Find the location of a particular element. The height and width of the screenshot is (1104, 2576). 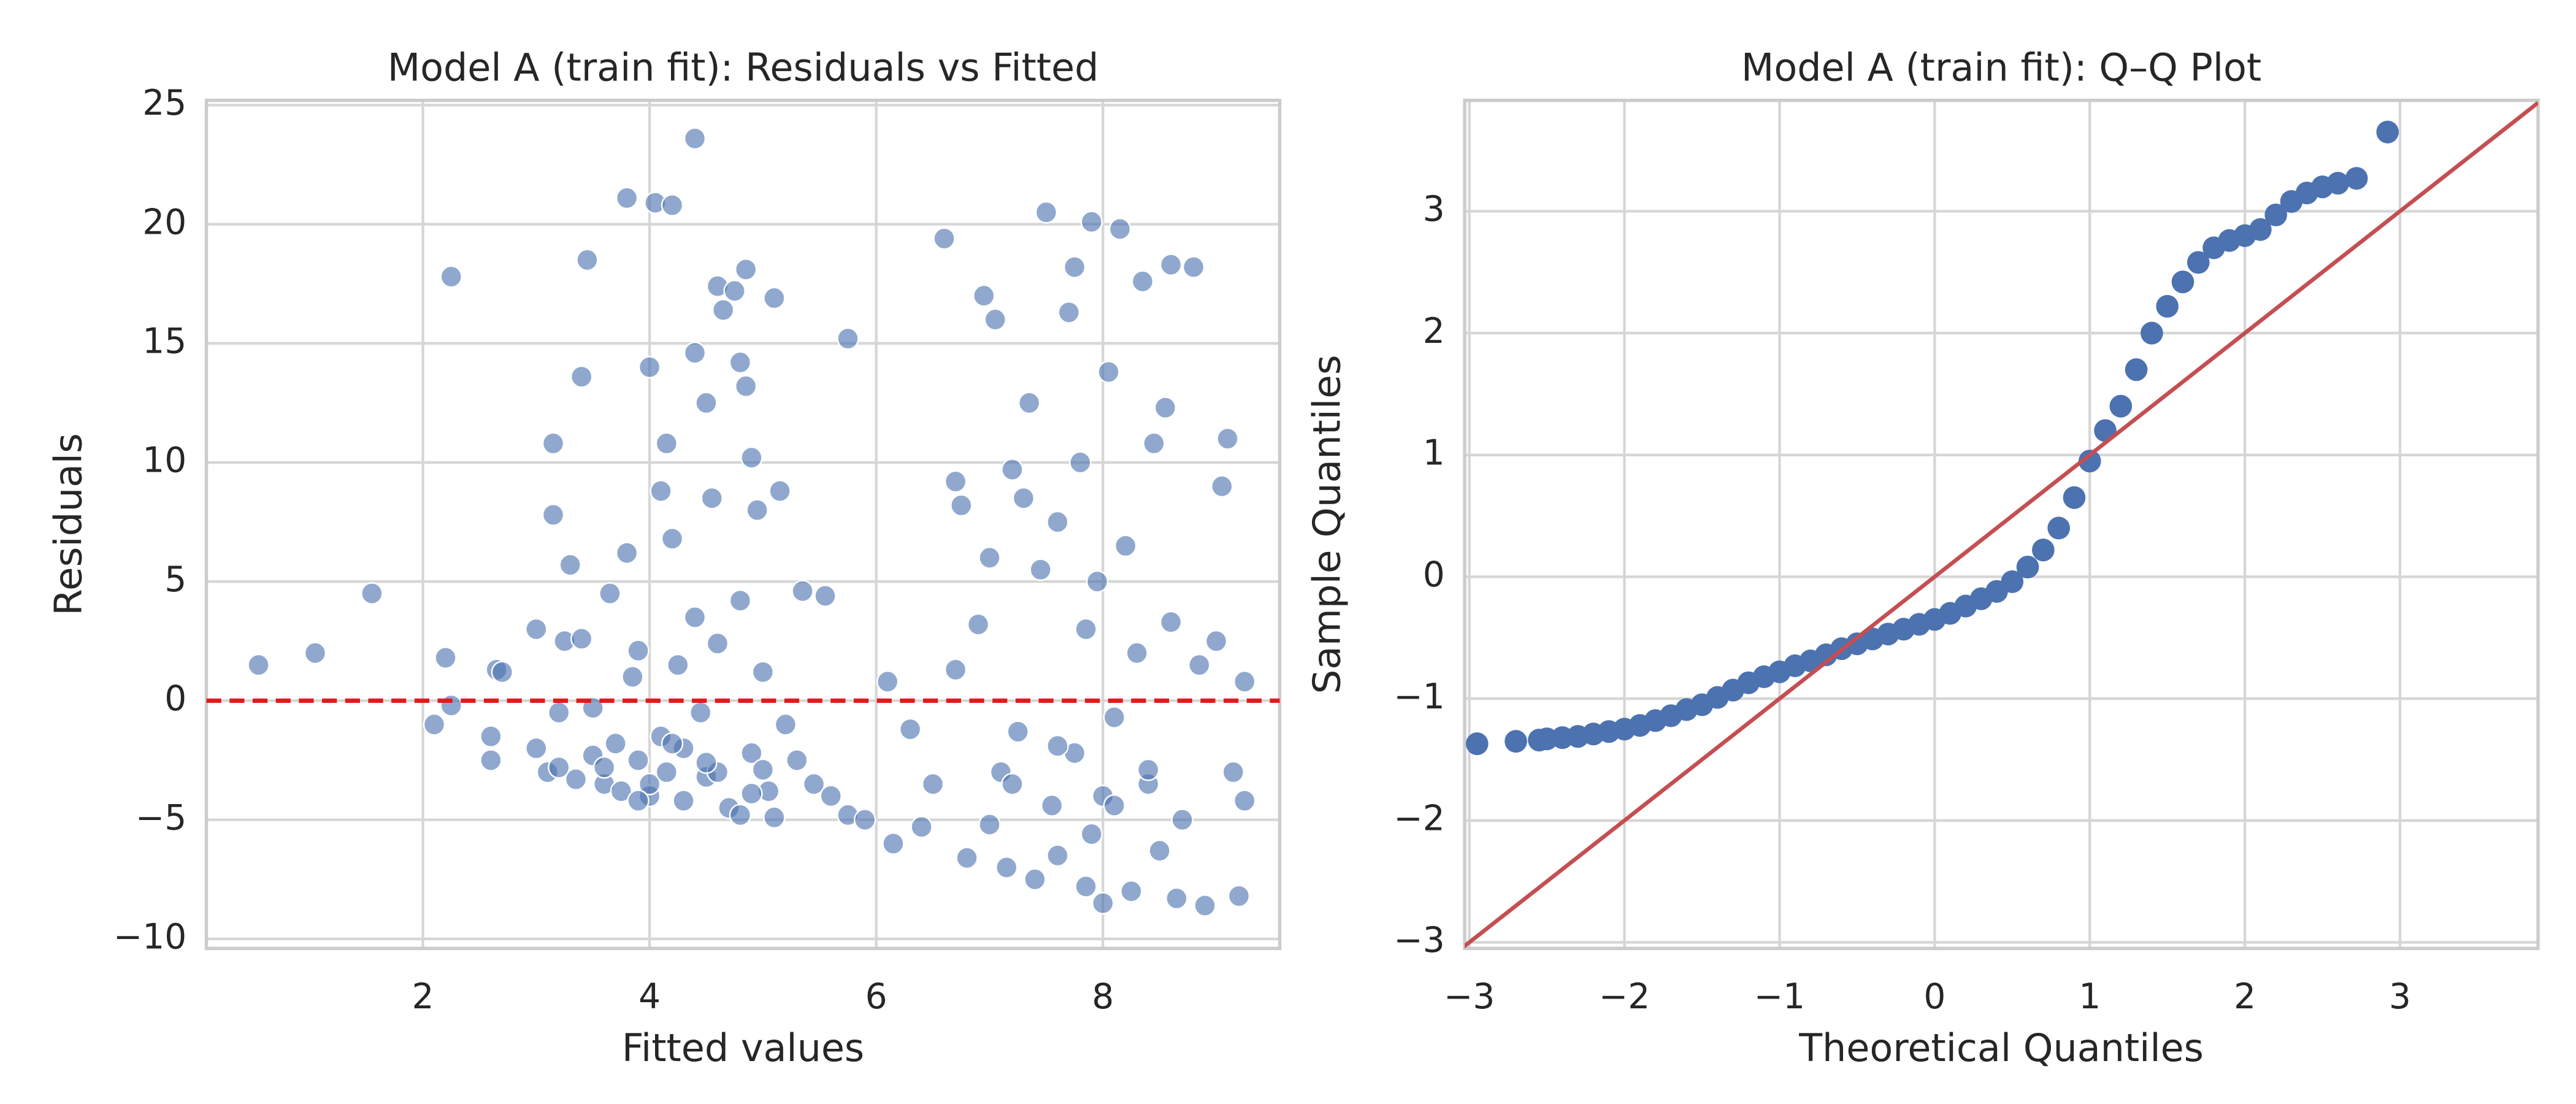

y-tick-label: 3 is located at coordinates (1434, 209).